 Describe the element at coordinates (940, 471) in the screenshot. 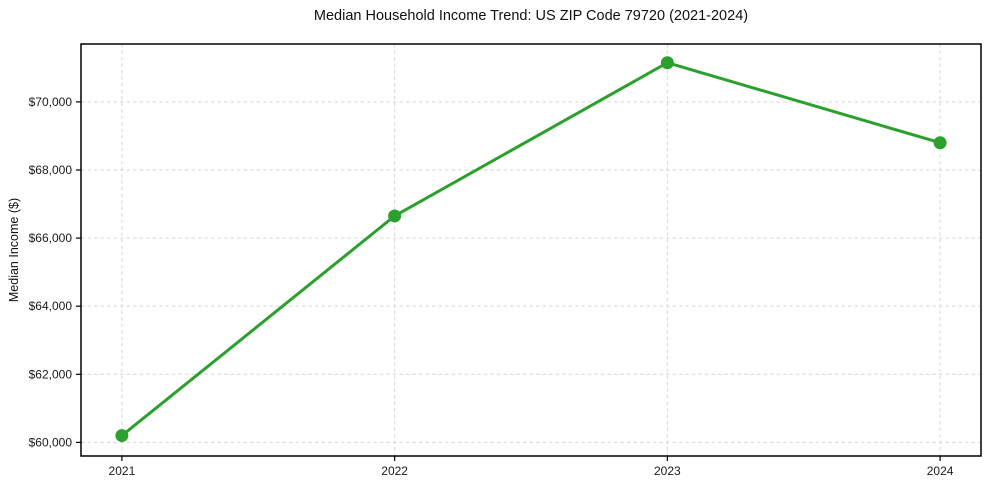

I see `x-tick-label: 2024` at that location.